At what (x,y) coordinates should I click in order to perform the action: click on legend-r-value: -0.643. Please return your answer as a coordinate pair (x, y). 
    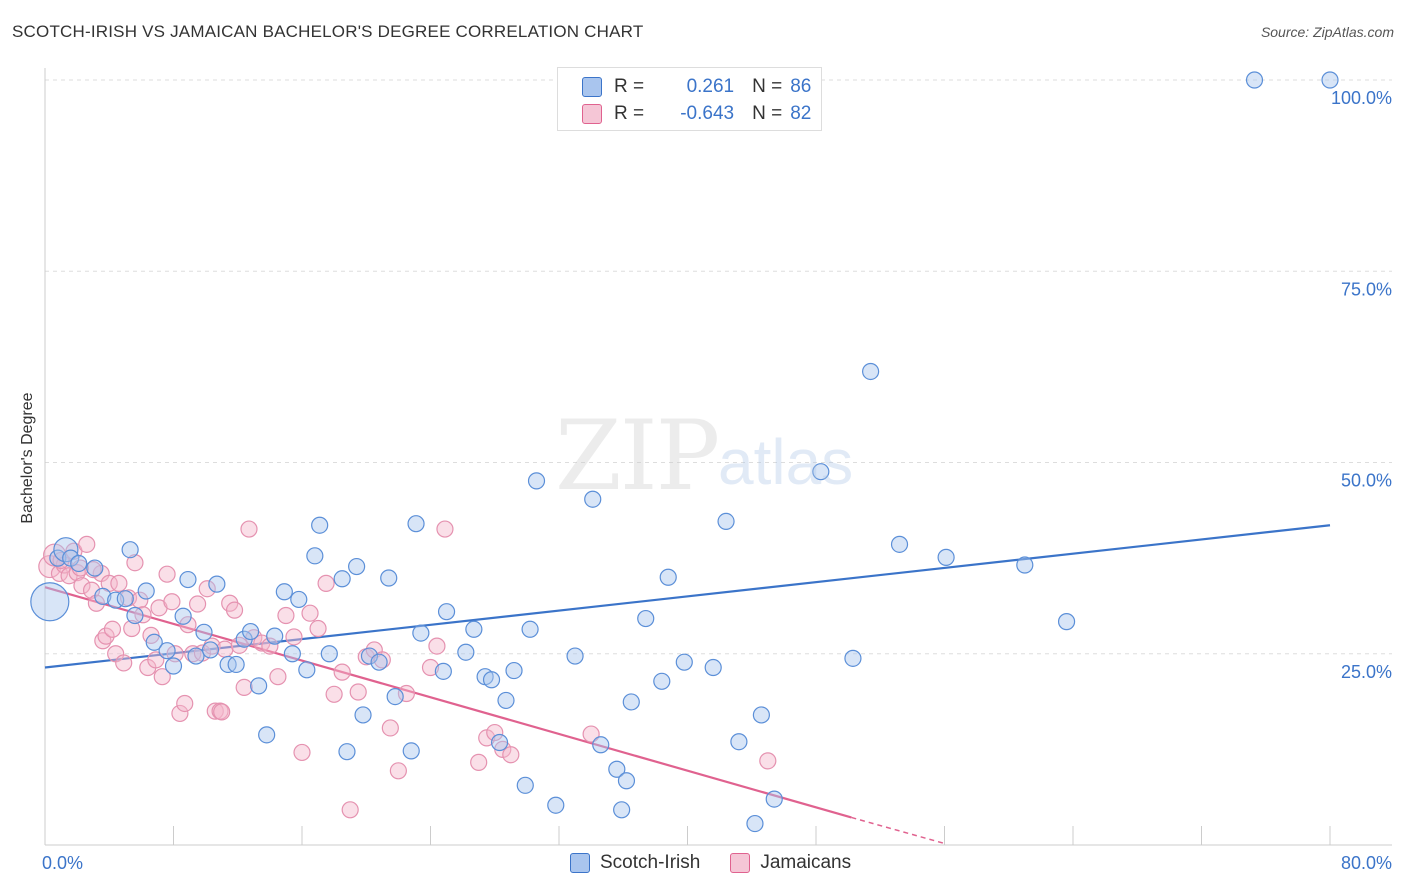
    Looking at the image, I should click on (707, 113).